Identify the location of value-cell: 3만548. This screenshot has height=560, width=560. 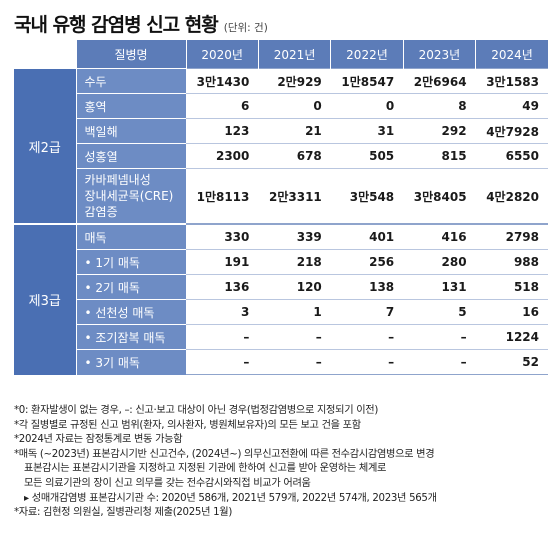
(367, 196).